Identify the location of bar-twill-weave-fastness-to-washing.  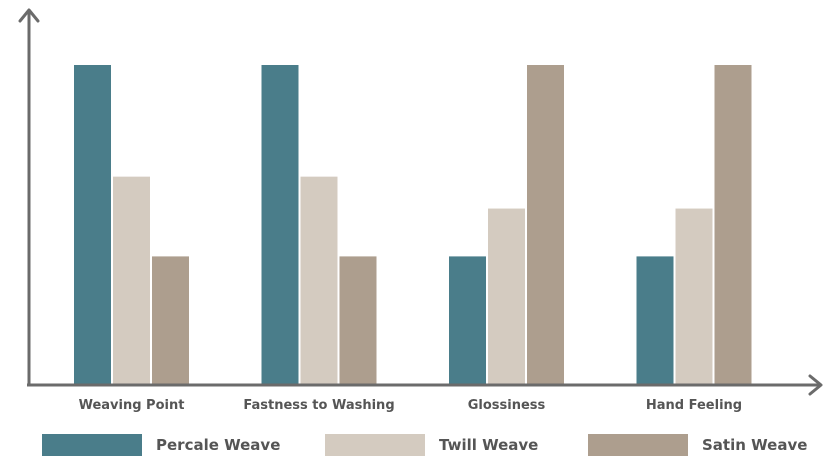
(319, 280).